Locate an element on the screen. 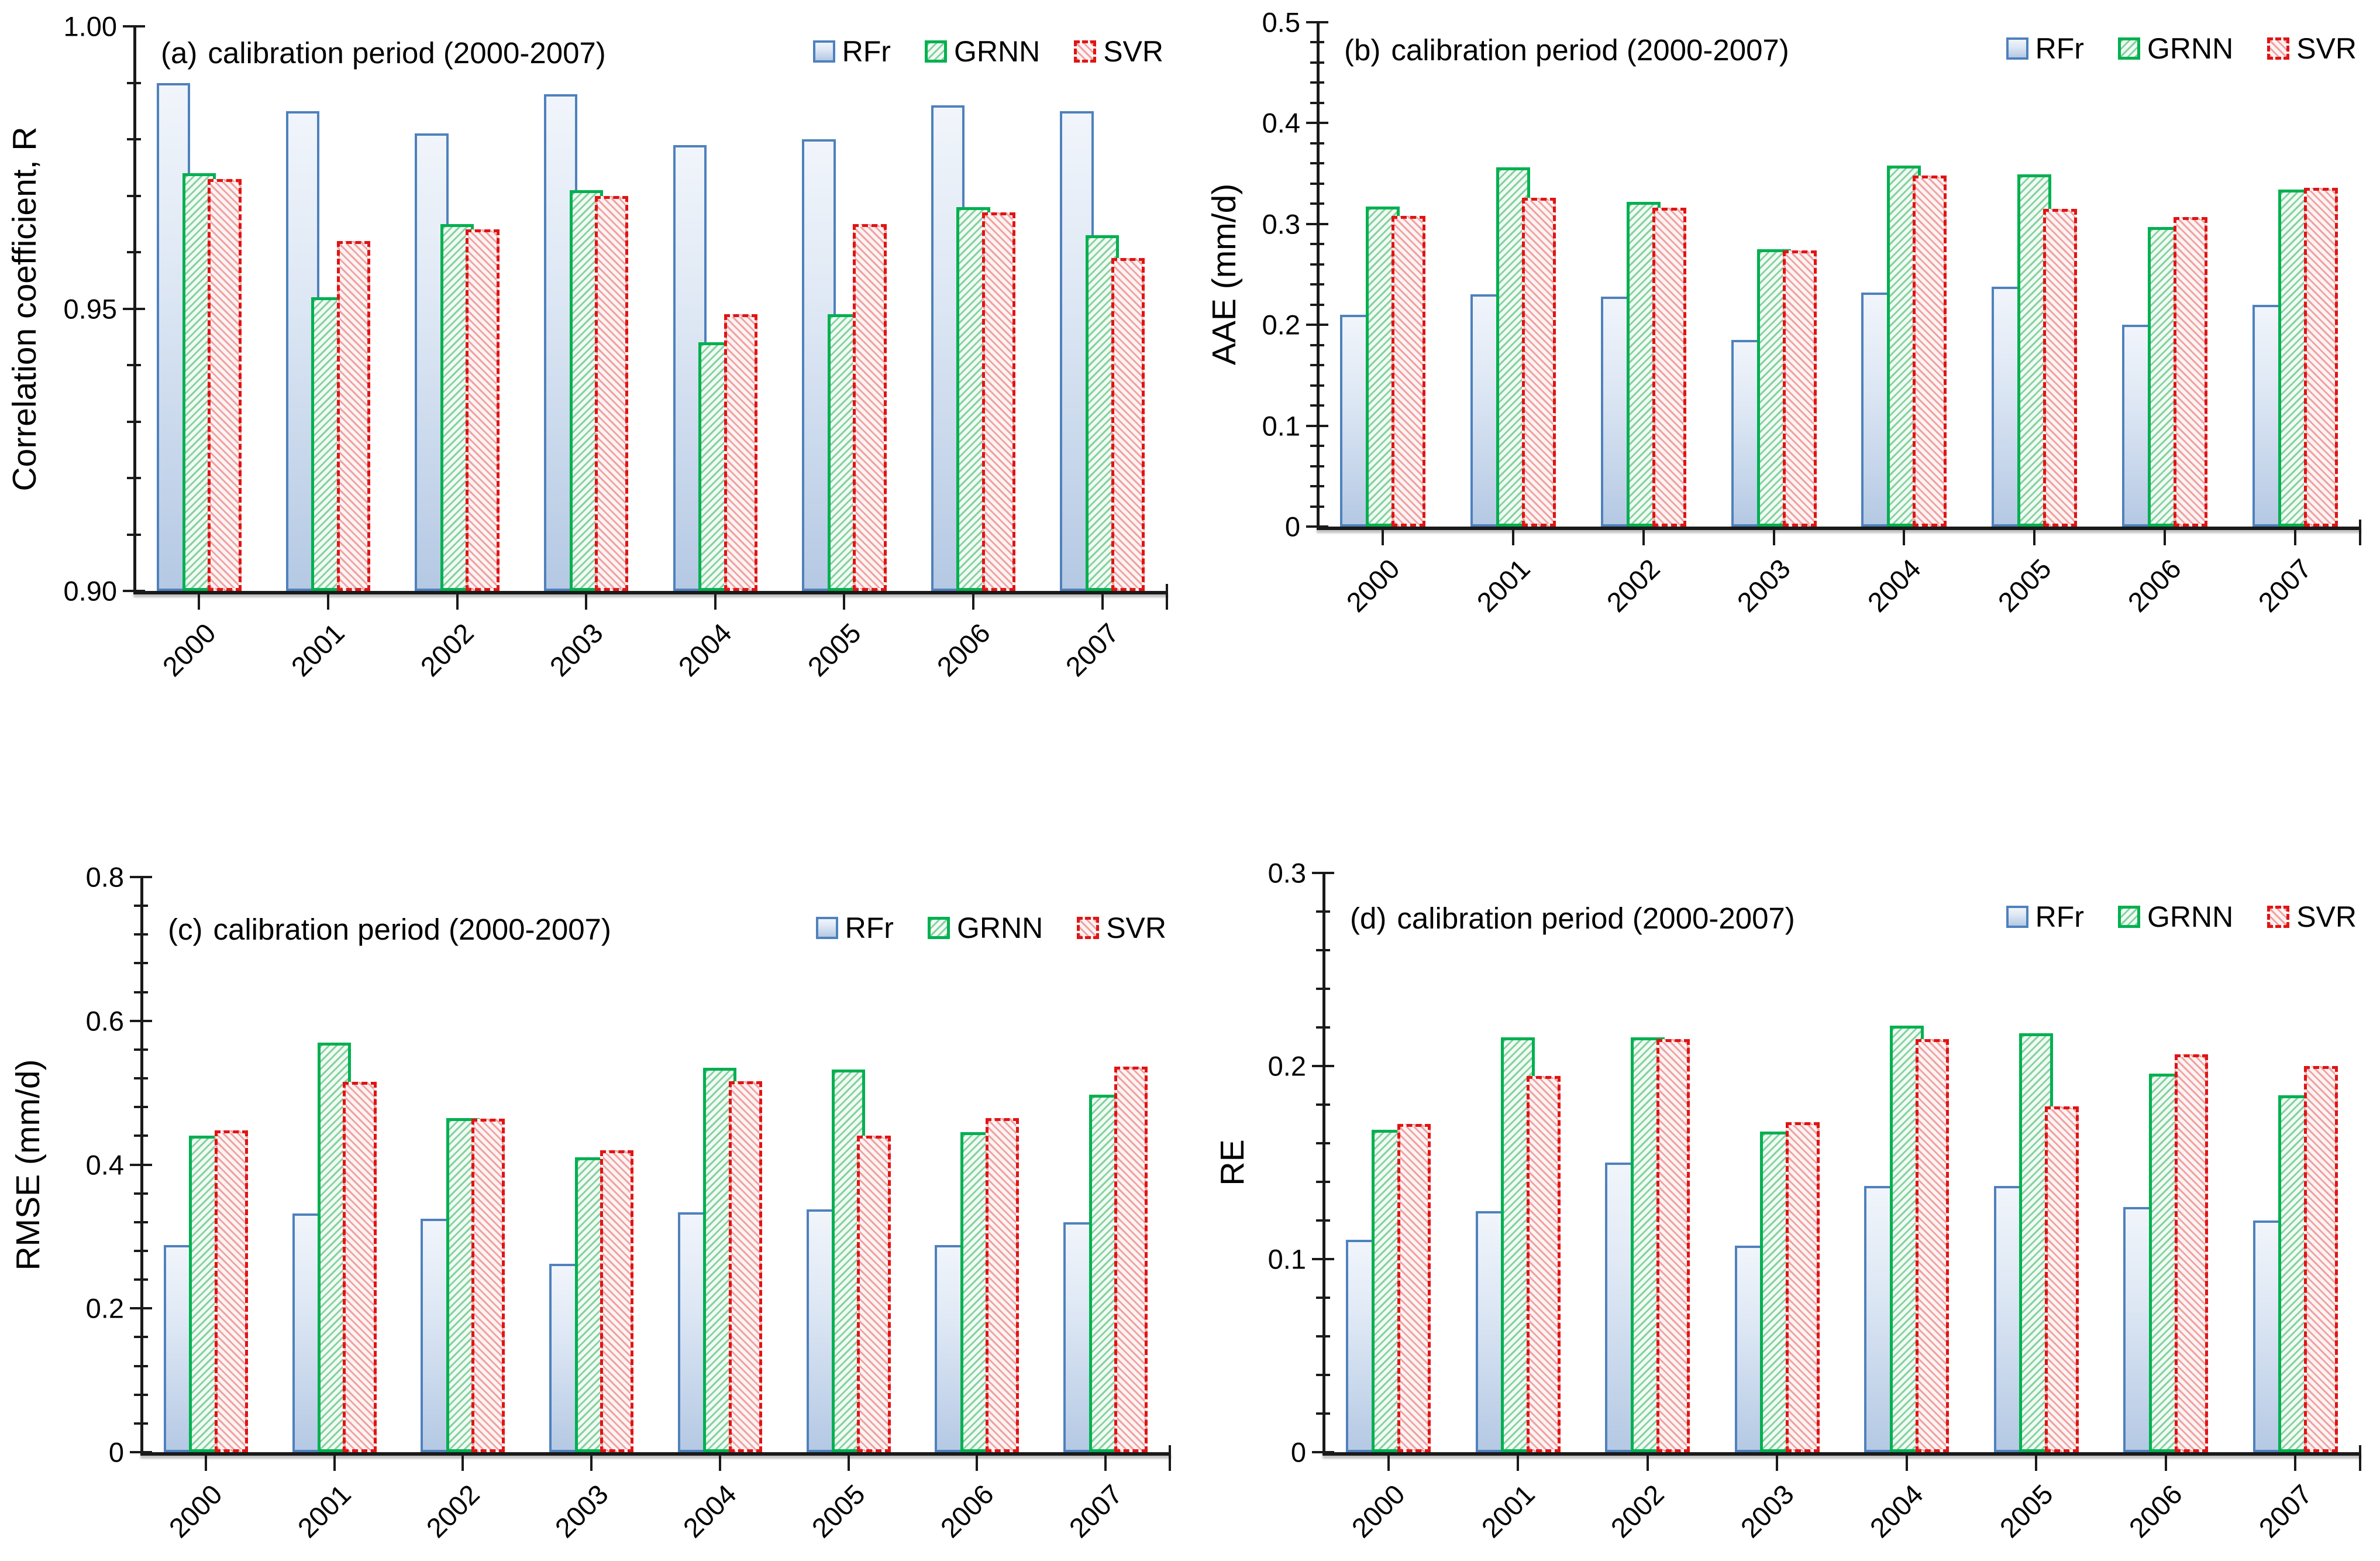 This screenshot has width=2380, height=1561. y-tick-label: 0.4 is located at coordinates (104, 1164).